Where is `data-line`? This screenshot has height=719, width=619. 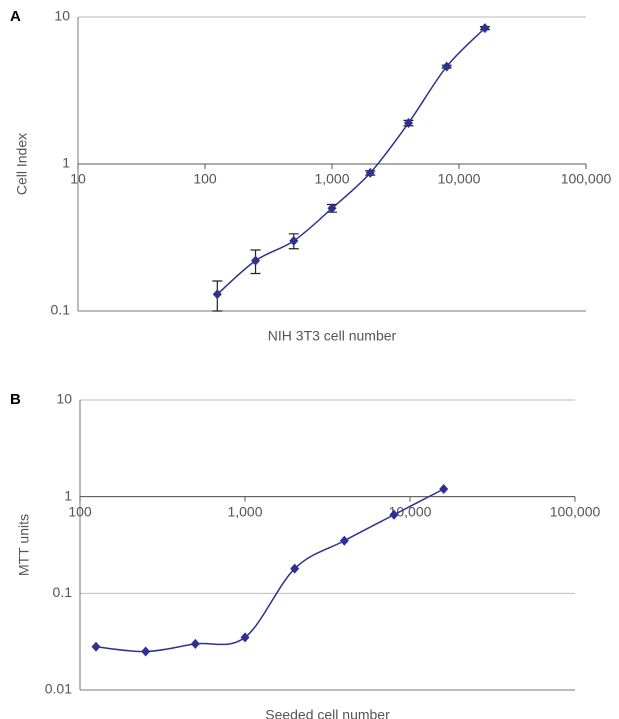 data-line is located at coordinates (270, 570).